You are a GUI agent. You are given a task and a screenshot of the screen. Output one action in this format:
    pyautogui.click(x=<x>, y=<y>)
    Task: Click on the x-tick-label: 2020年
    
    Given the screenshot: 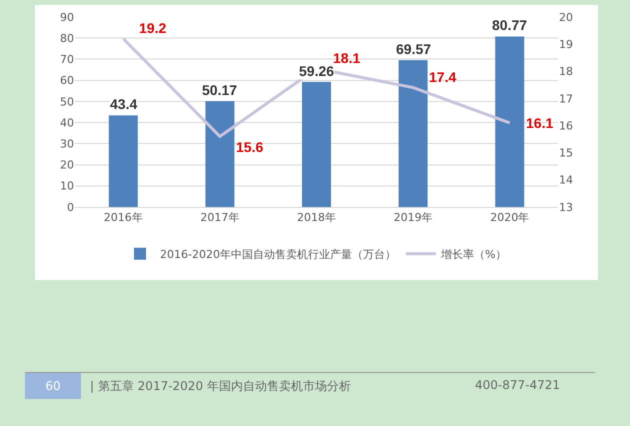 What is the action you would take?
    pyautogui.click(x=510, y=217)
    